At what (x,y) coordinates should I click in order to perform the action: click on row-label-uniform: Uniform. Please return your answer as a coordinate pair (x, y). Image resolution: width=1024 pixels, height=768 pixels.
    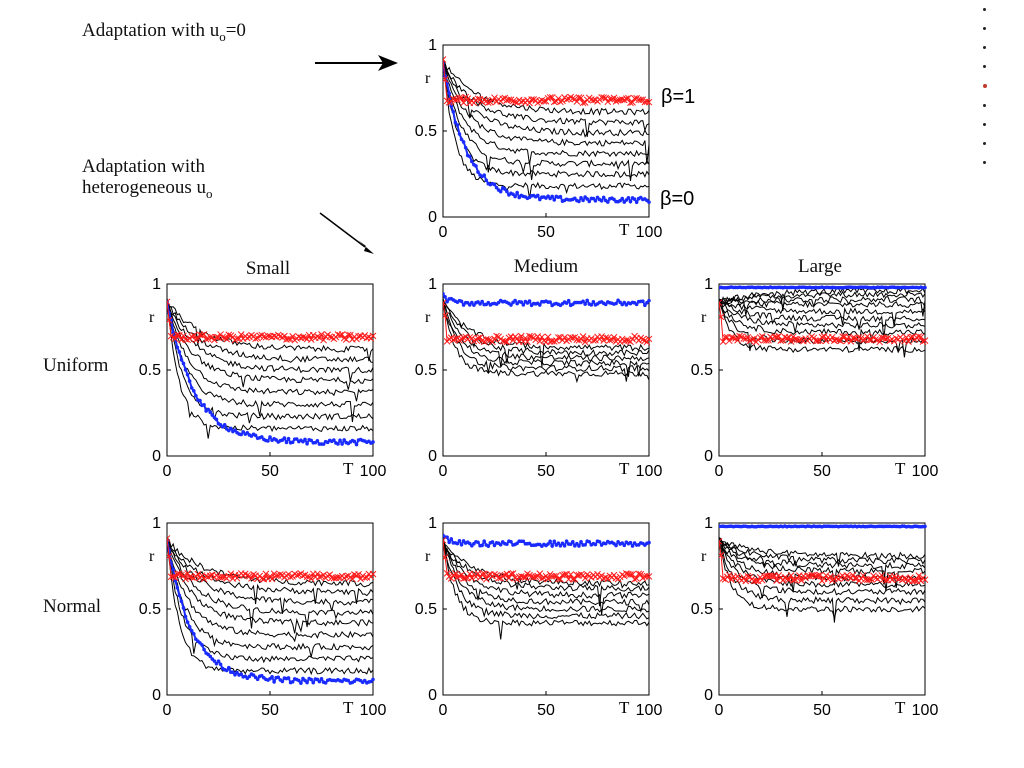
    Looking at the image, I should click on (76, 365).